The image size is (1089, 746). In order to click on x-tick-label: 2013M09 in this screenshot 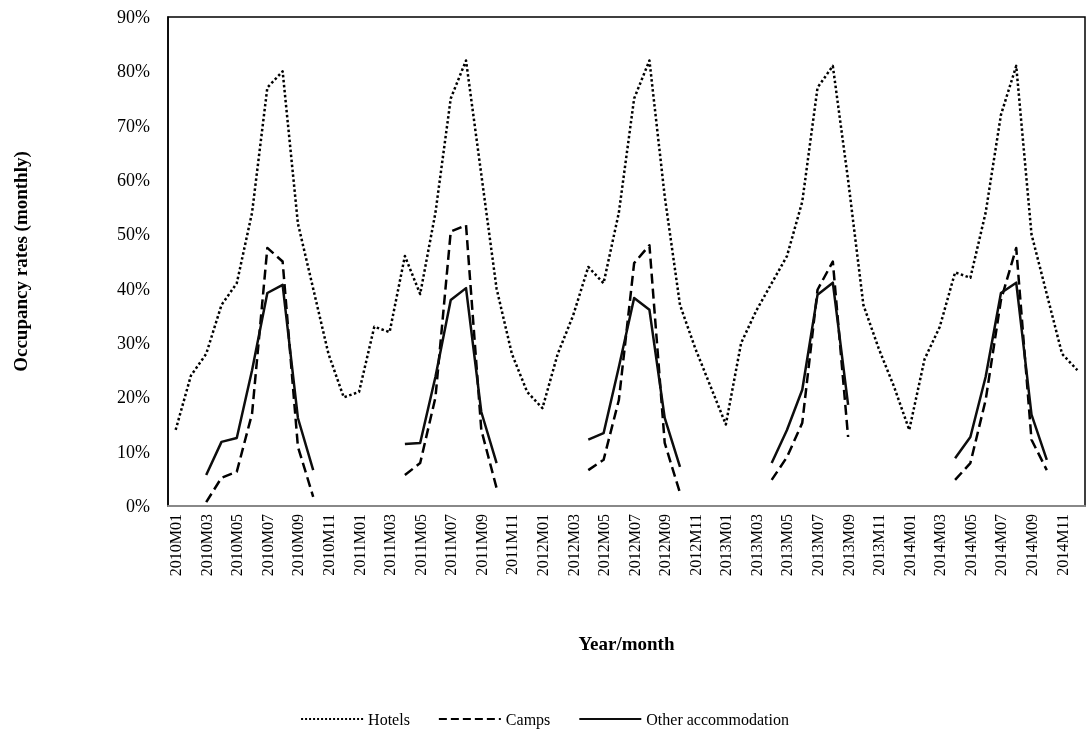, I will do `click(848, 545)`.